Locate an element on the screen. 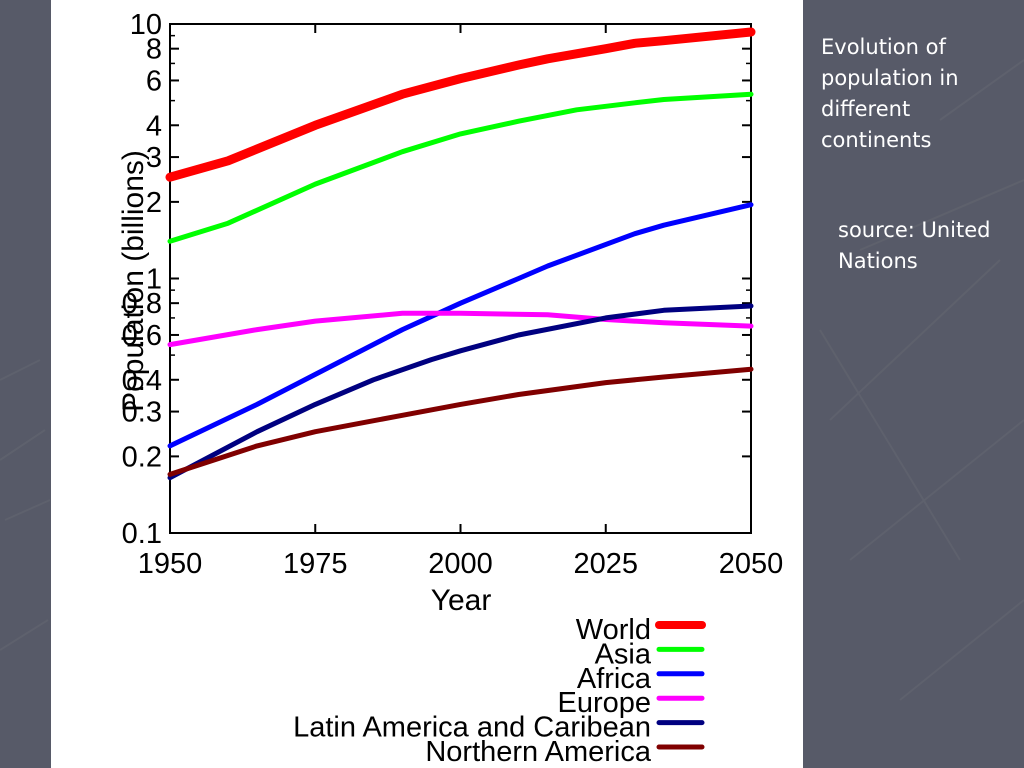 Image resolution: width=1024 pixels, height=768 pixels. y-tick-label: 6 is located at coordinates (154, 81).